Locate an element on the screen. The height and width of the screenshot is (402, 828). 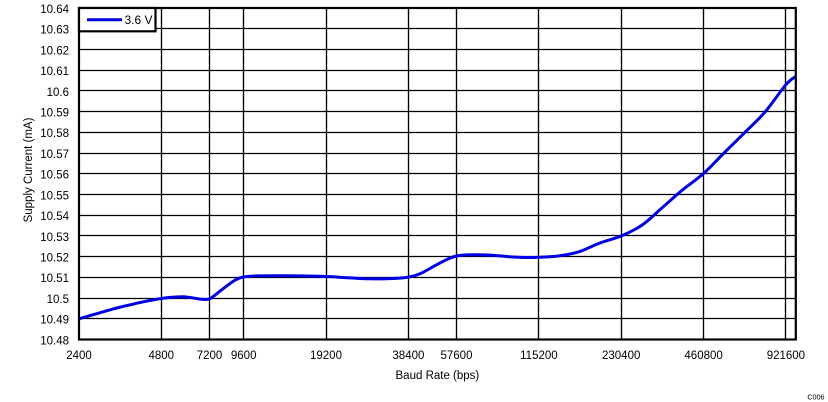
svg-text: 10.51 is located at coordinates (54, 279).